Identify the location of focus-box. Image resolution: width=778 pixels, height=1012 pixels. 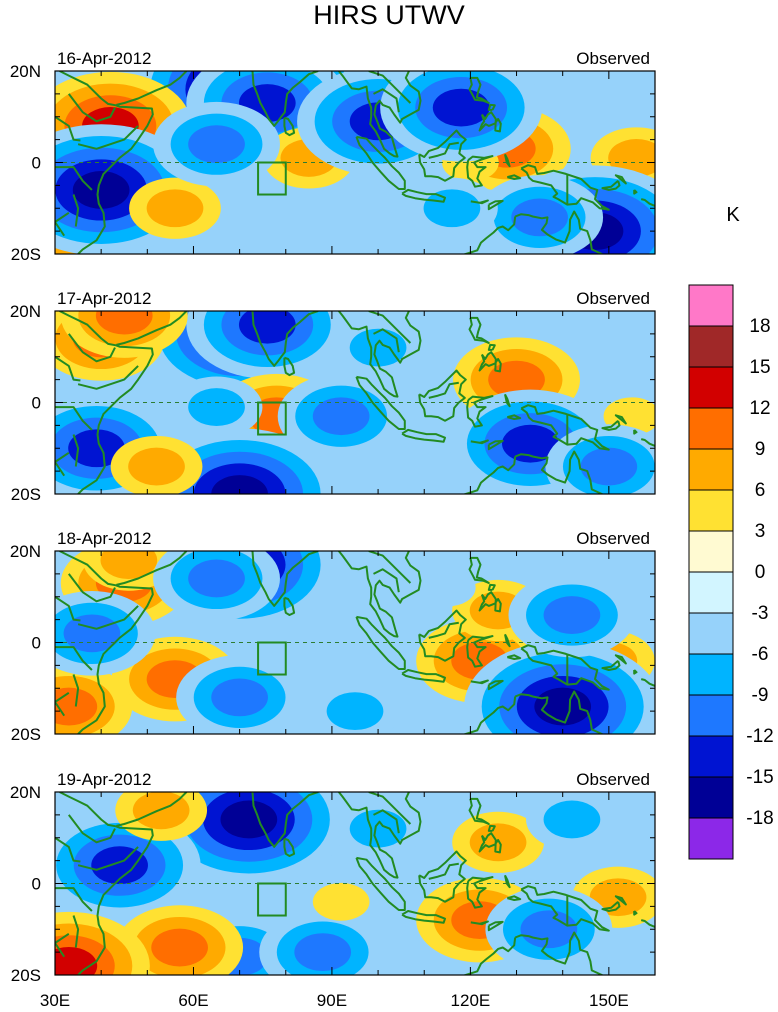
(272, 899).